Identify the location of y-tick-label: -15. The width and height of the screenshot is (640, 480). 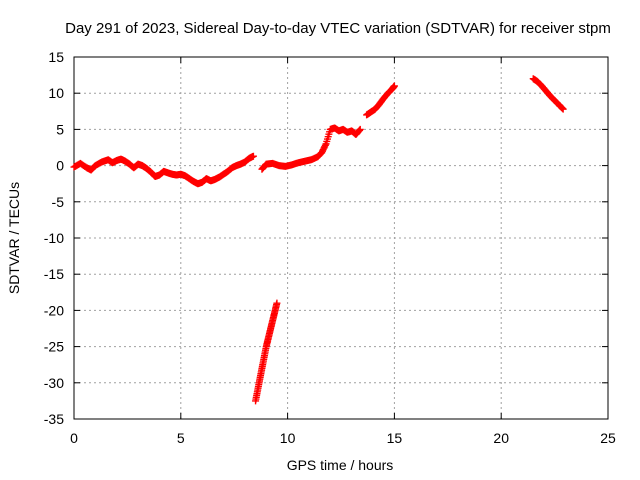
(54, 274).